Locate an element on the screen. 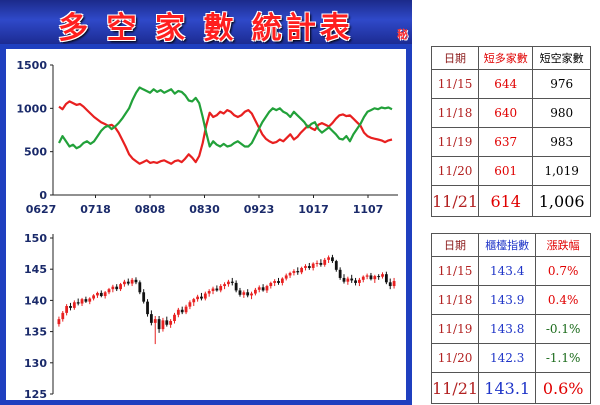 Image resolution: width=600 pixels, height=405 pixels. header-otc-index: 櫃檯指數 is located at coordinates (507, 245).